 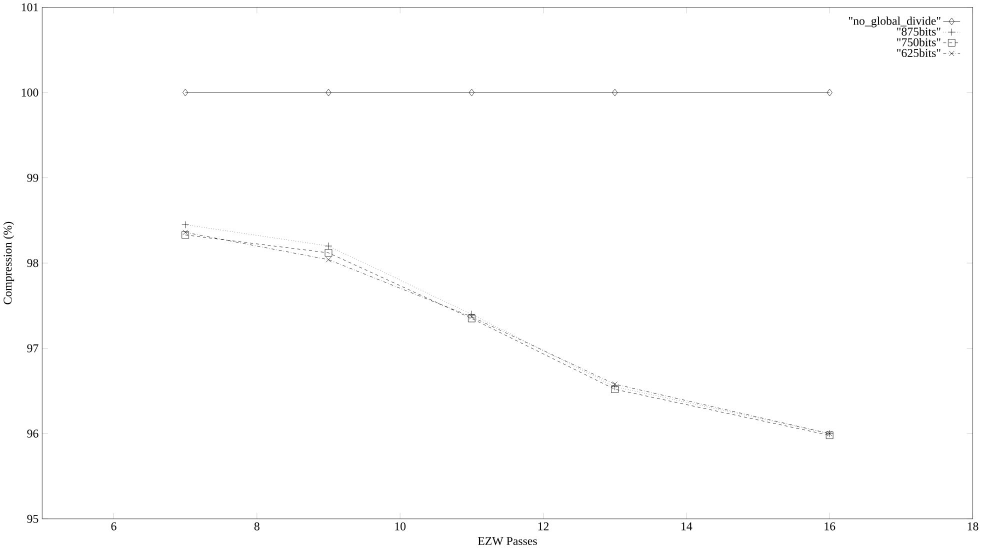 What do you see at coordinates (830, 526) in the screenshot?
I see `x-tick-label: 16` at bounding box center [830, 526].